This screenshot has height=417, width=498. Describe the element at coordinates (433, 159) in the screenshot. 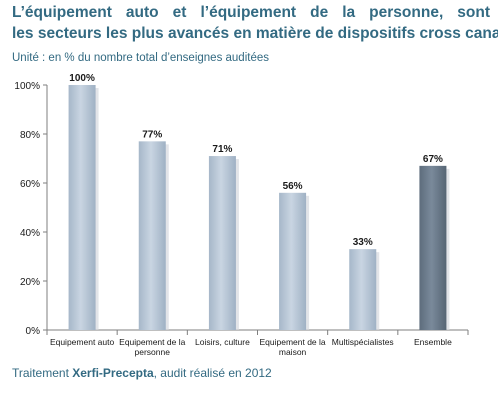

I see `data-label: 67%` at that location.